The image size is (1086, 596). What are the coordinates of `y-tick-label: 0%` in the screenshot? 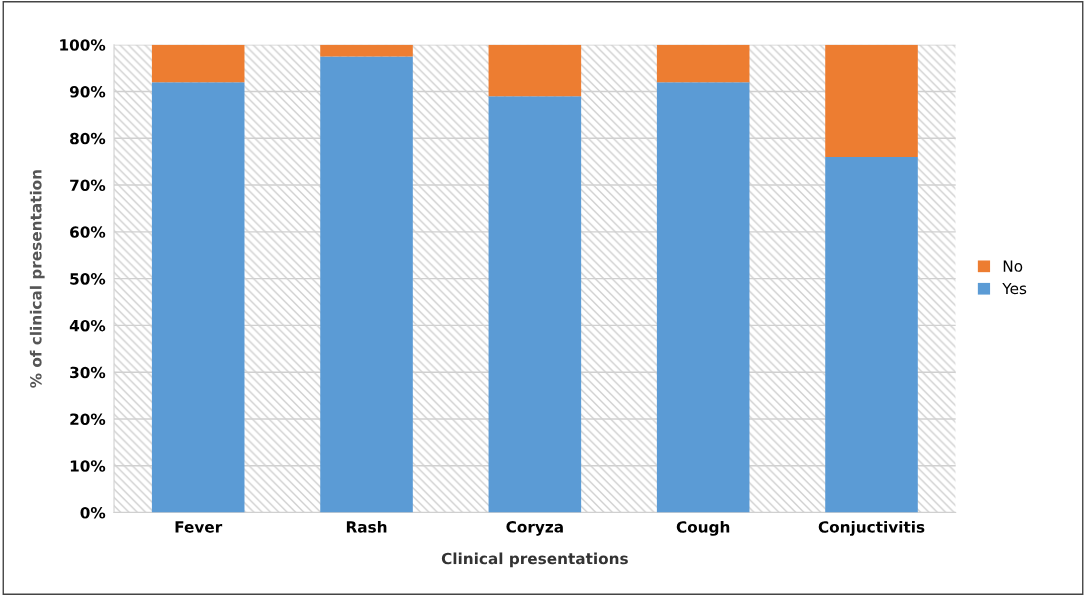 It's located at (93, 513).